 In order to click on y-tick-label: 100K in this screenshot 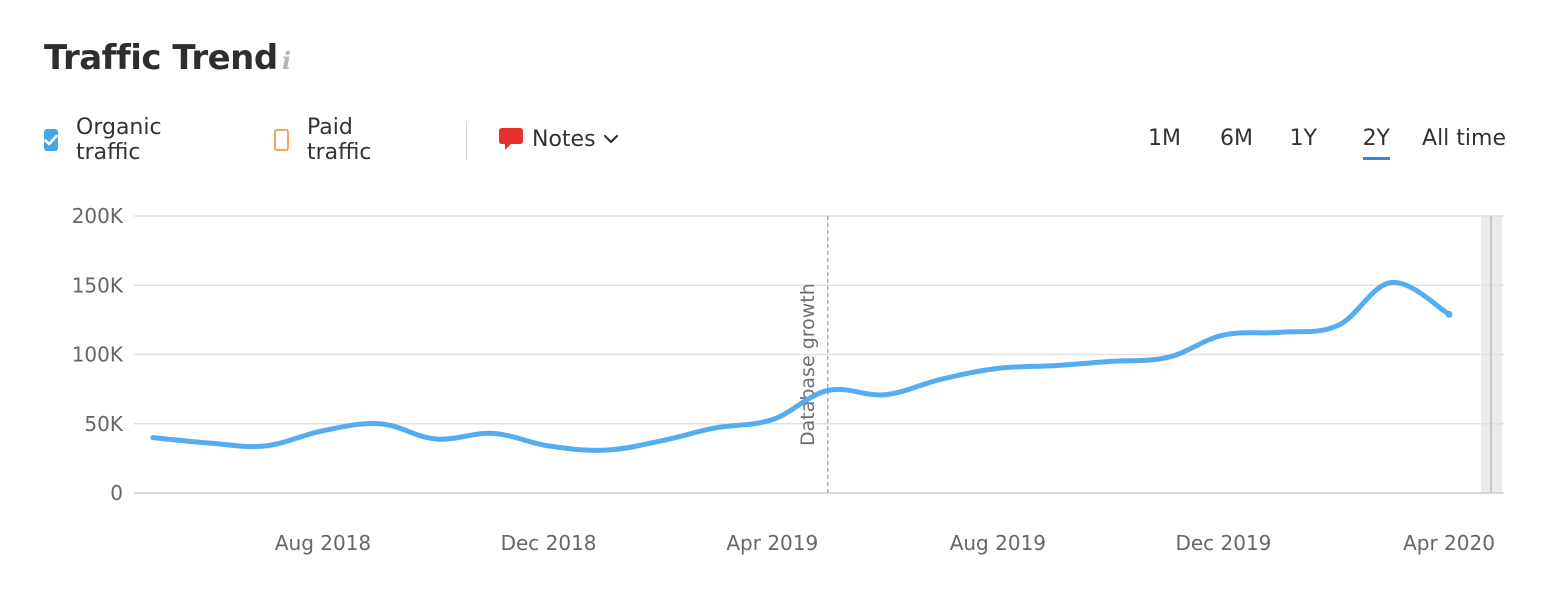, I will do `click(98, 355)`.